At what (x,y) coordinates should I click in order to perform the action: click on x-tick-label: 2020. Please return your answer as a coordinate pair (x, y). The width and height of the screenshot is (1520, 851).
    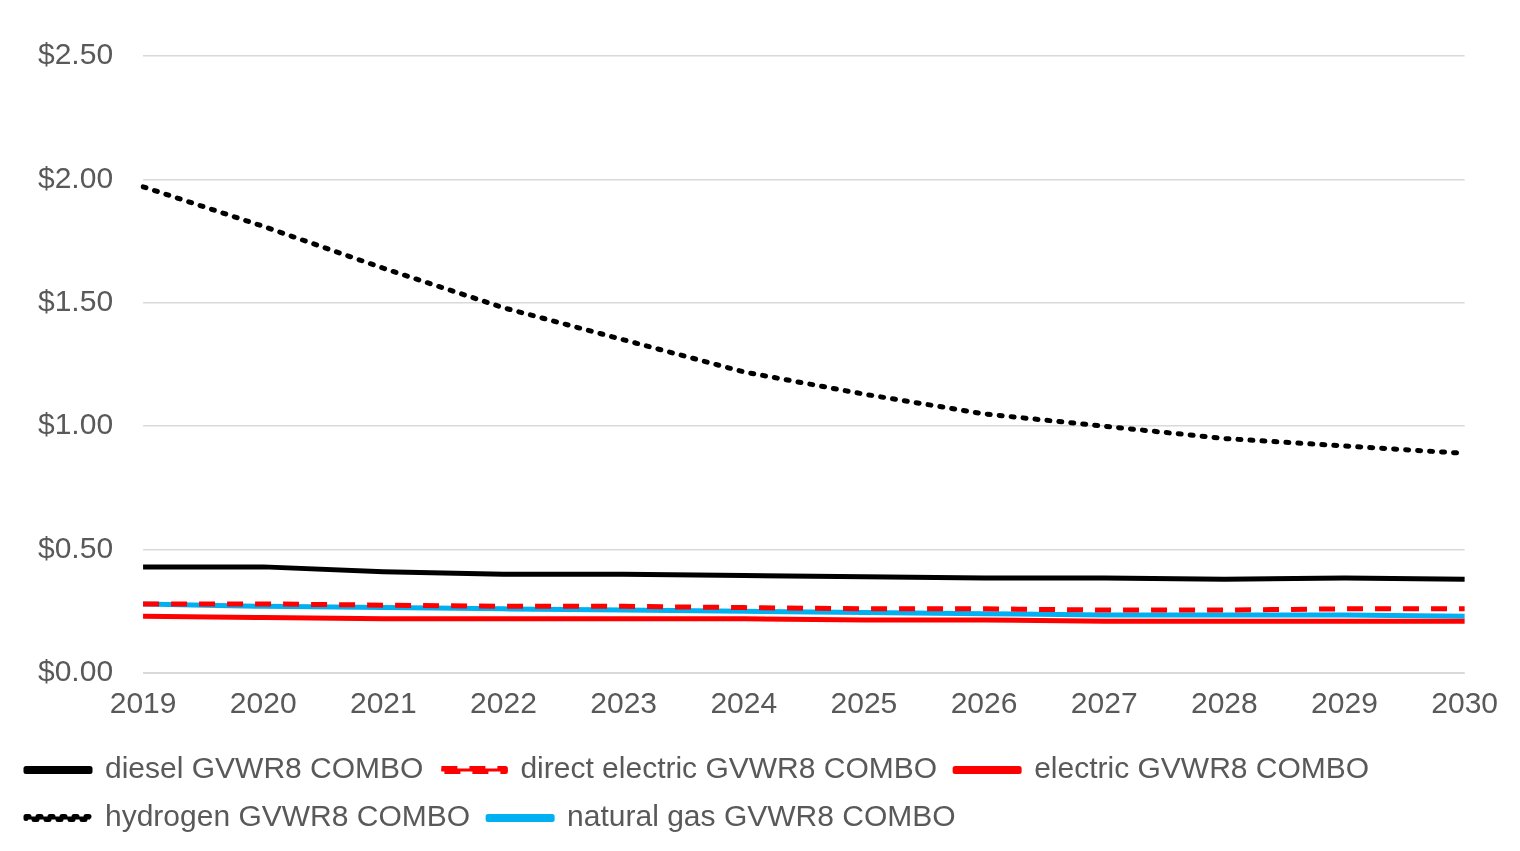
    Looking at the image, I should click on (263, 703).